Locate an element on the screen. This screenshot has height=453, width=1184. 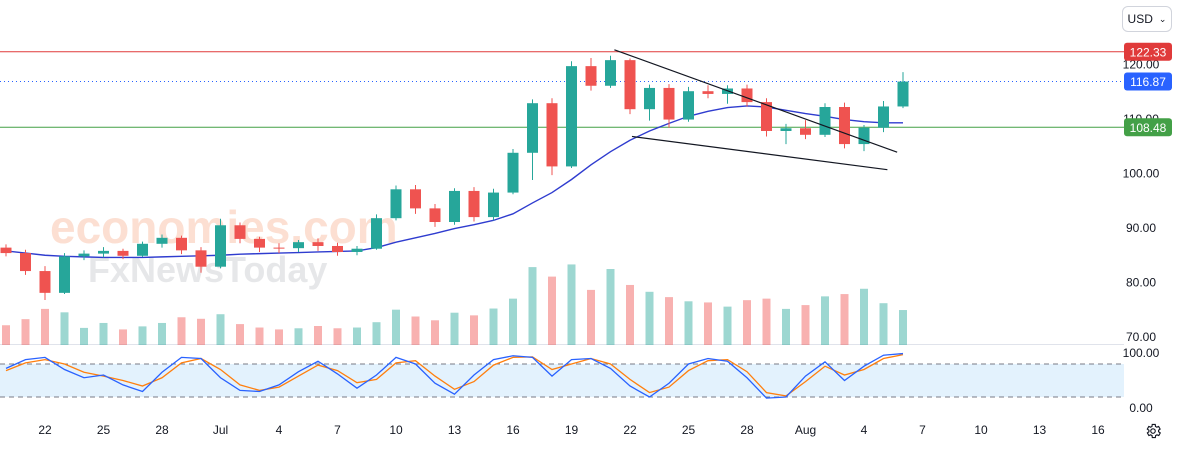
currency-label: USD is located at coordinates (1140, 19).